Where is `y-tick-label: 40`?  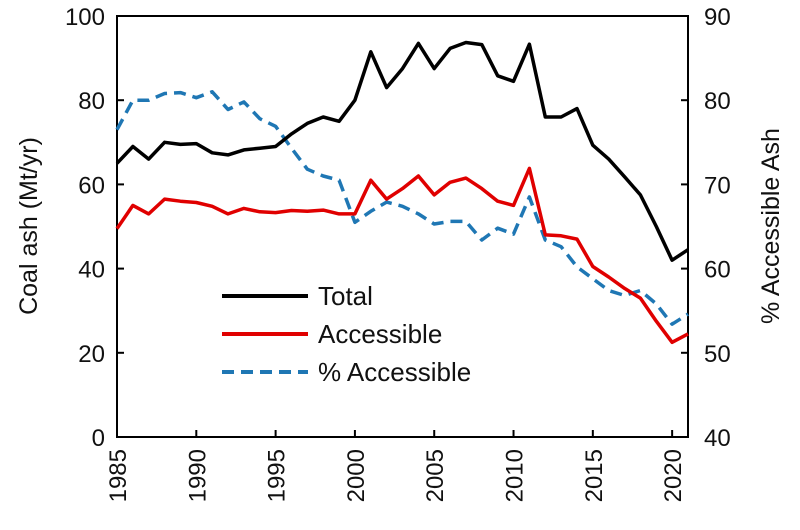 y-tick-label: 40 is located at coordinates (91, 270).